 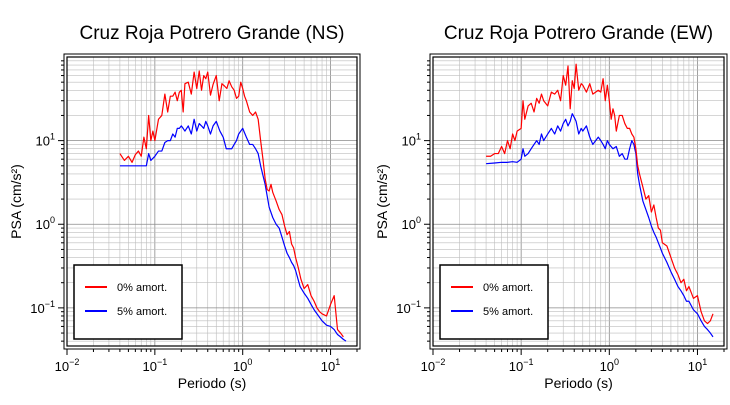 I want to click on chart-title: Cruz Roja Potrero Grande (EW), so click(x=578, y=33).